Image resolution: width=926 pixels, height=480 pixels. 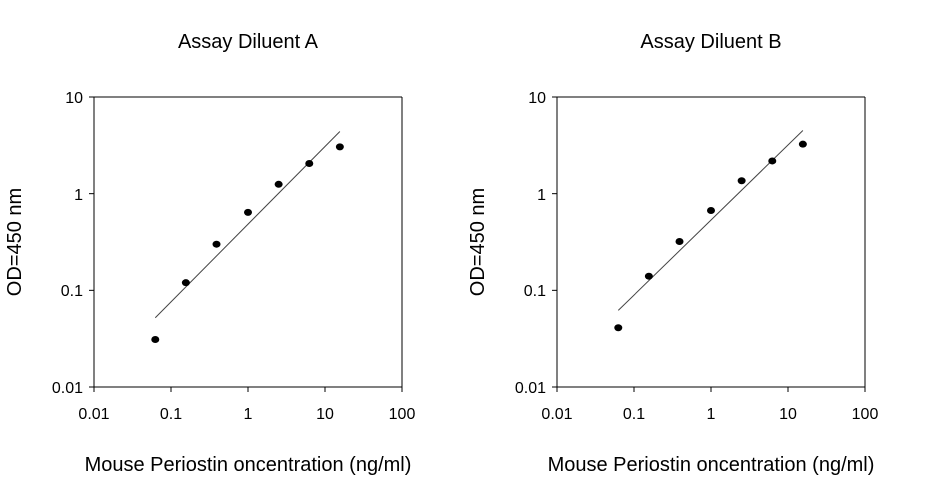 What do you see at coordinates (788, 414) in the screenshot?
I see `x-tick-label-b-3: 10` at bounding box center [788, 414].